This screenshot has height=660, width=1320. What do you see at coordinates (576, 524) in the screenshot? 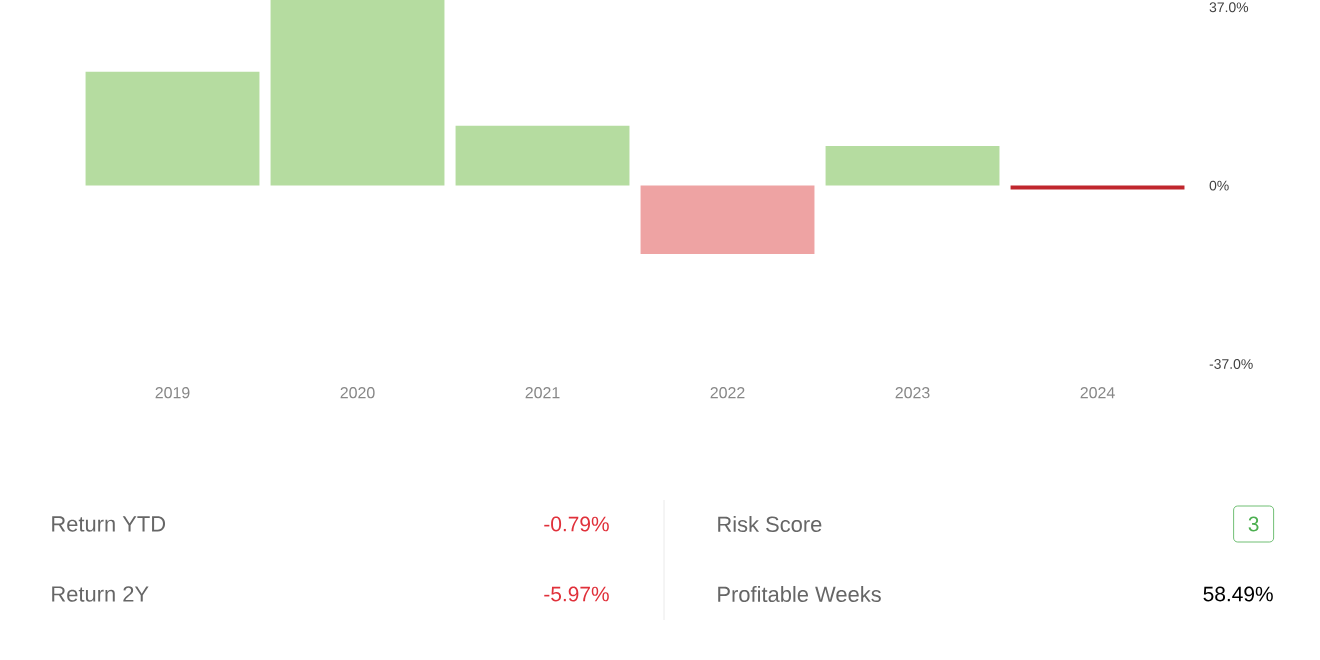
I see `text: -0.79%` at bounding box center [576, 524].